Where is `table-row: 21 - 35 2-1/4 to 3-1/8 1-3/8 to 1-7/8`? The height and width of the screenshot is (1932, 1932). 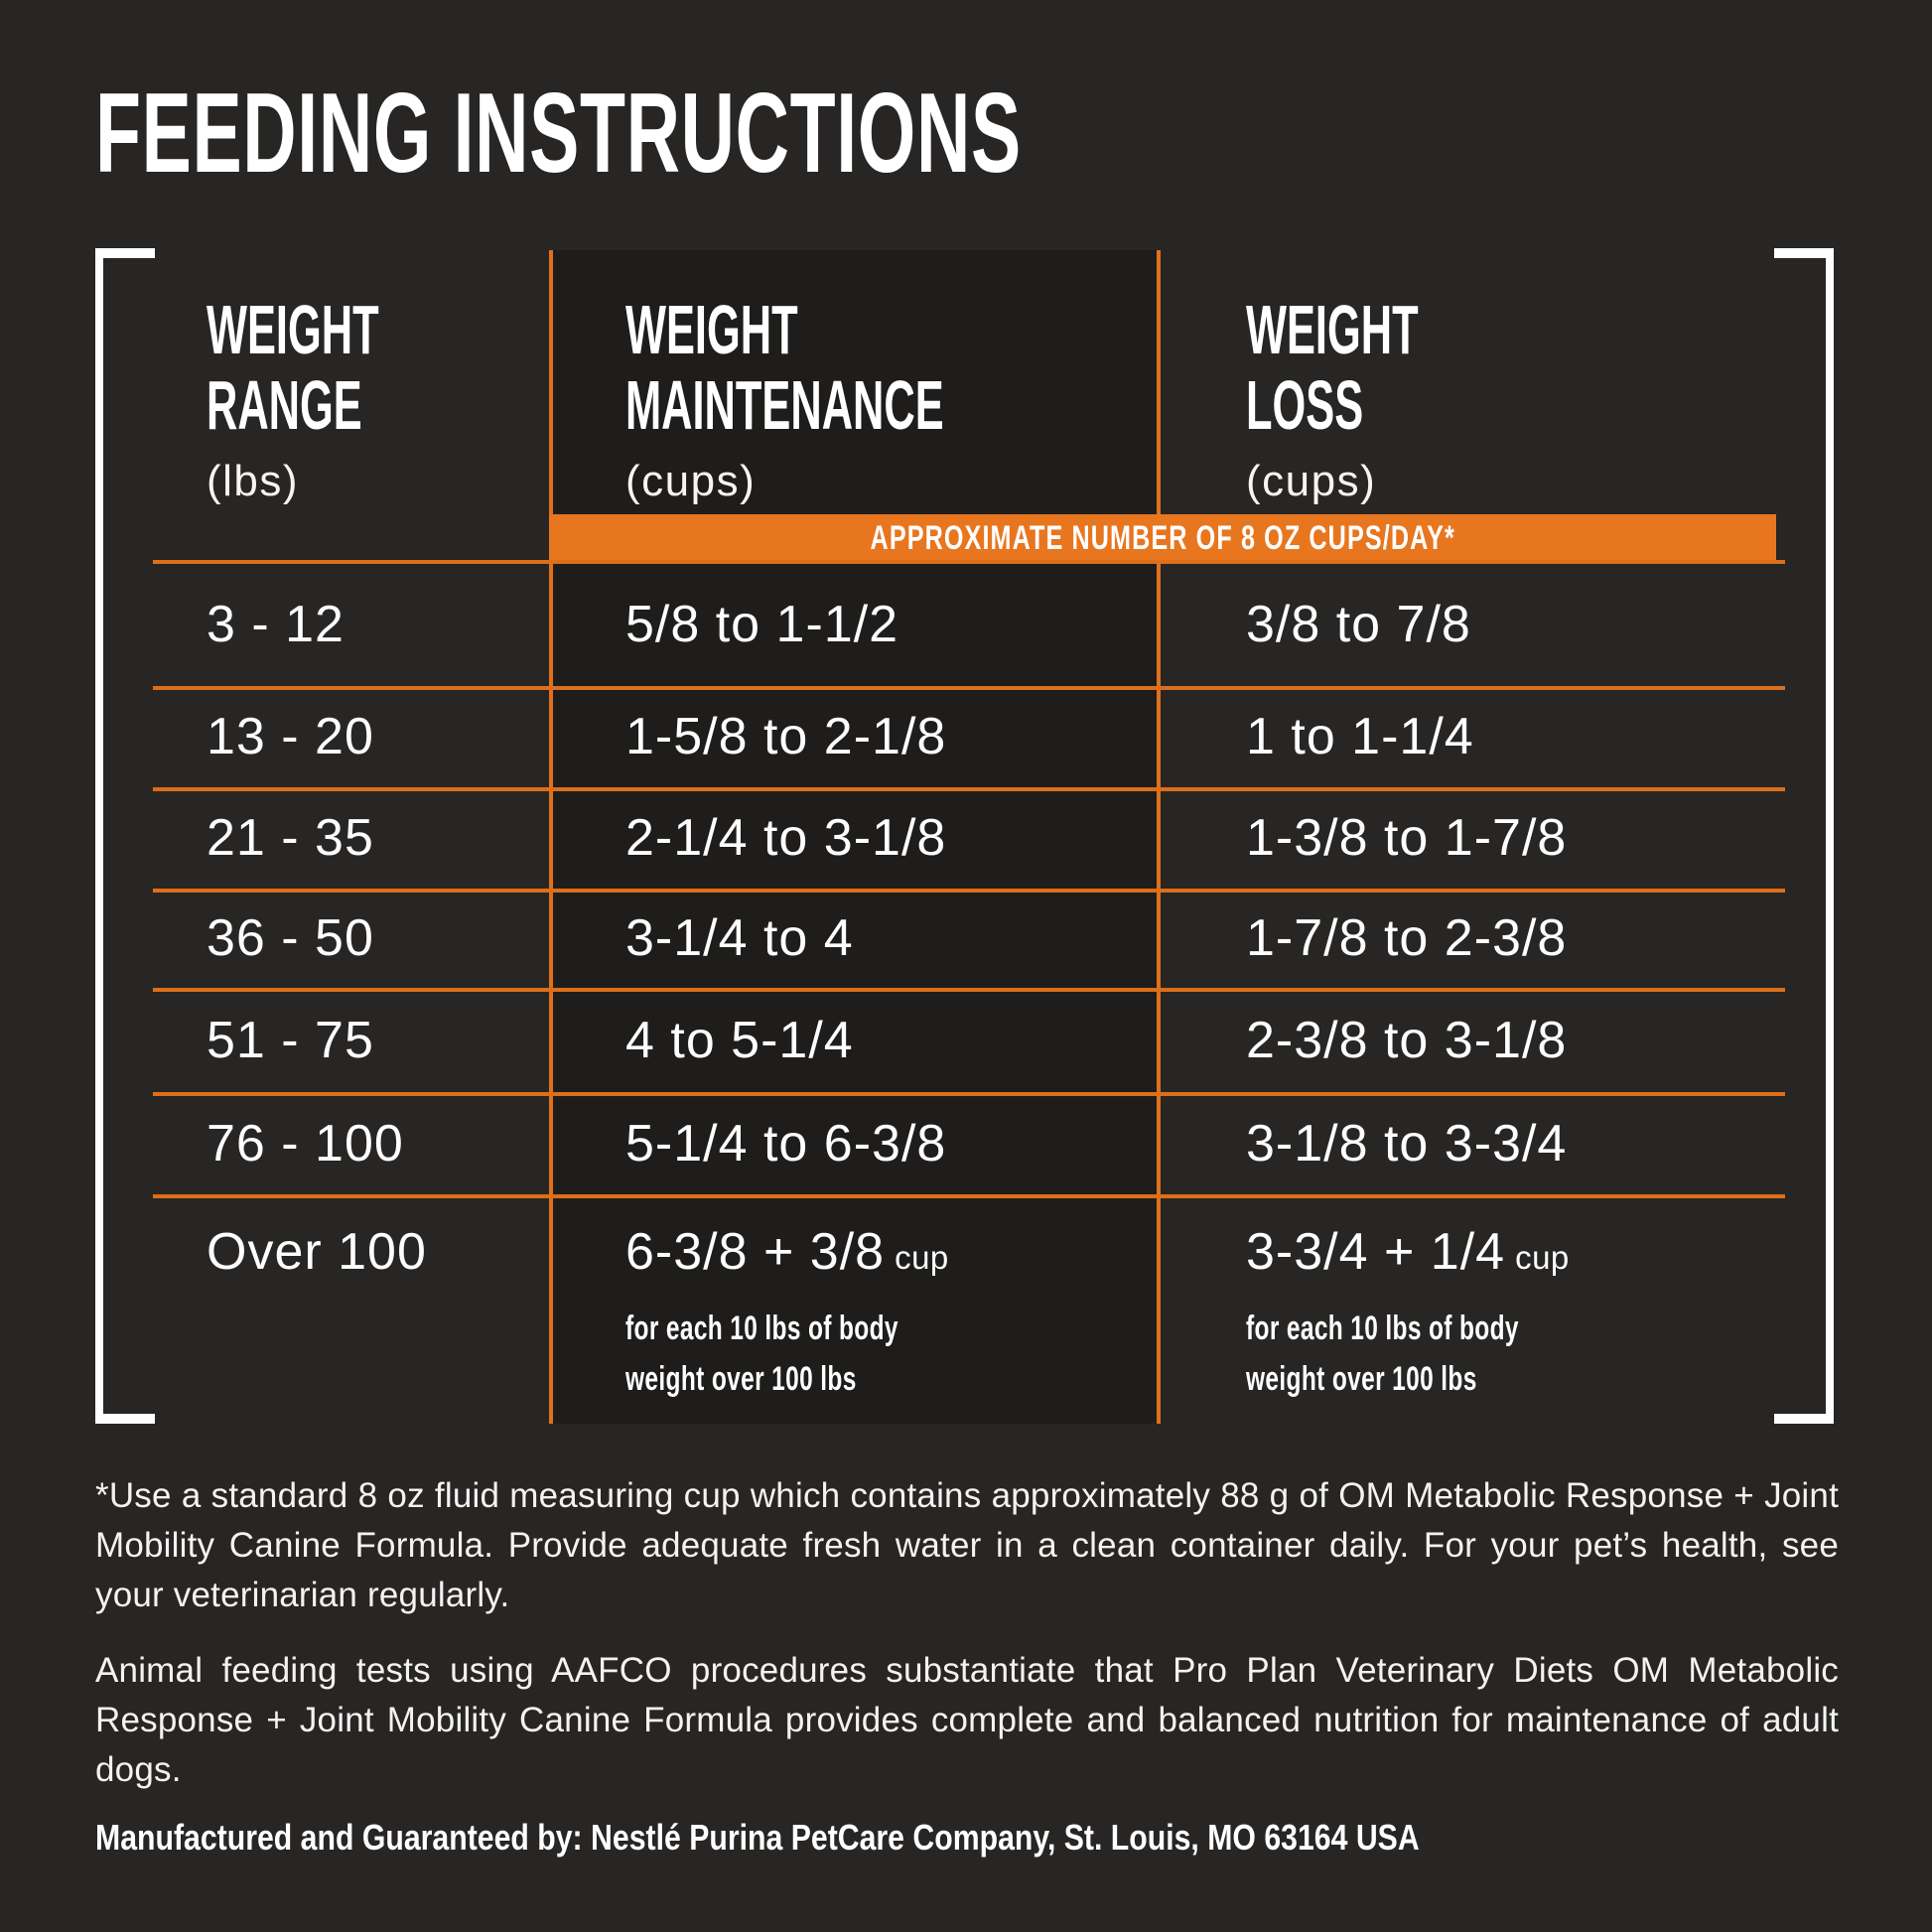
table-row: 21 - 35 2-1/4 to 3-1/8 1-3/8 to 1-7/8 is located at coordinates (965, 838).